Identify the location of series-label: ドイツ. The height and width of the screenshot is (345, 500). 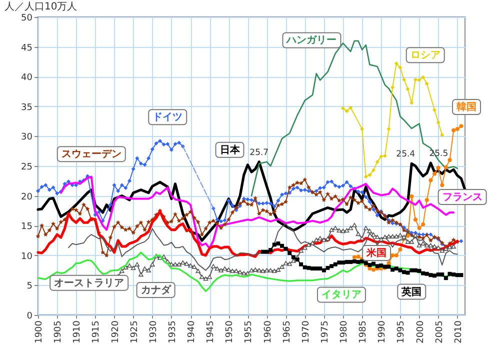
(167, 118).